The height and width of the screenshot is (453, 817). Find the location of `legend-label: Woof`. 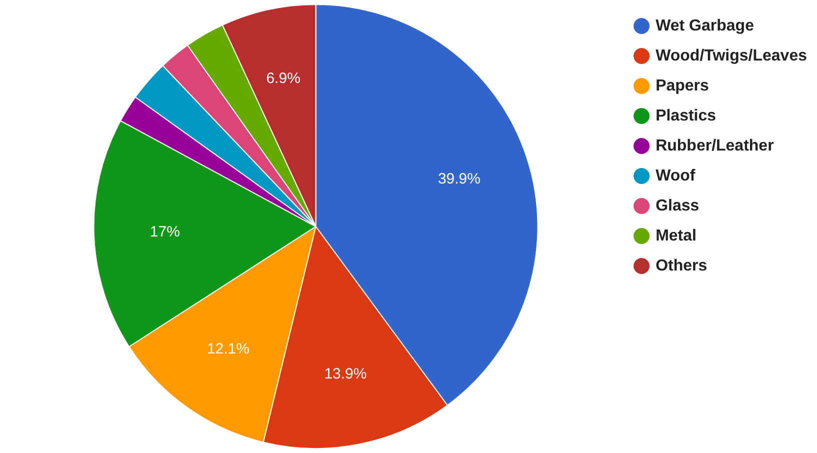

legend-label: Woof is located at coordinates (676, 175).